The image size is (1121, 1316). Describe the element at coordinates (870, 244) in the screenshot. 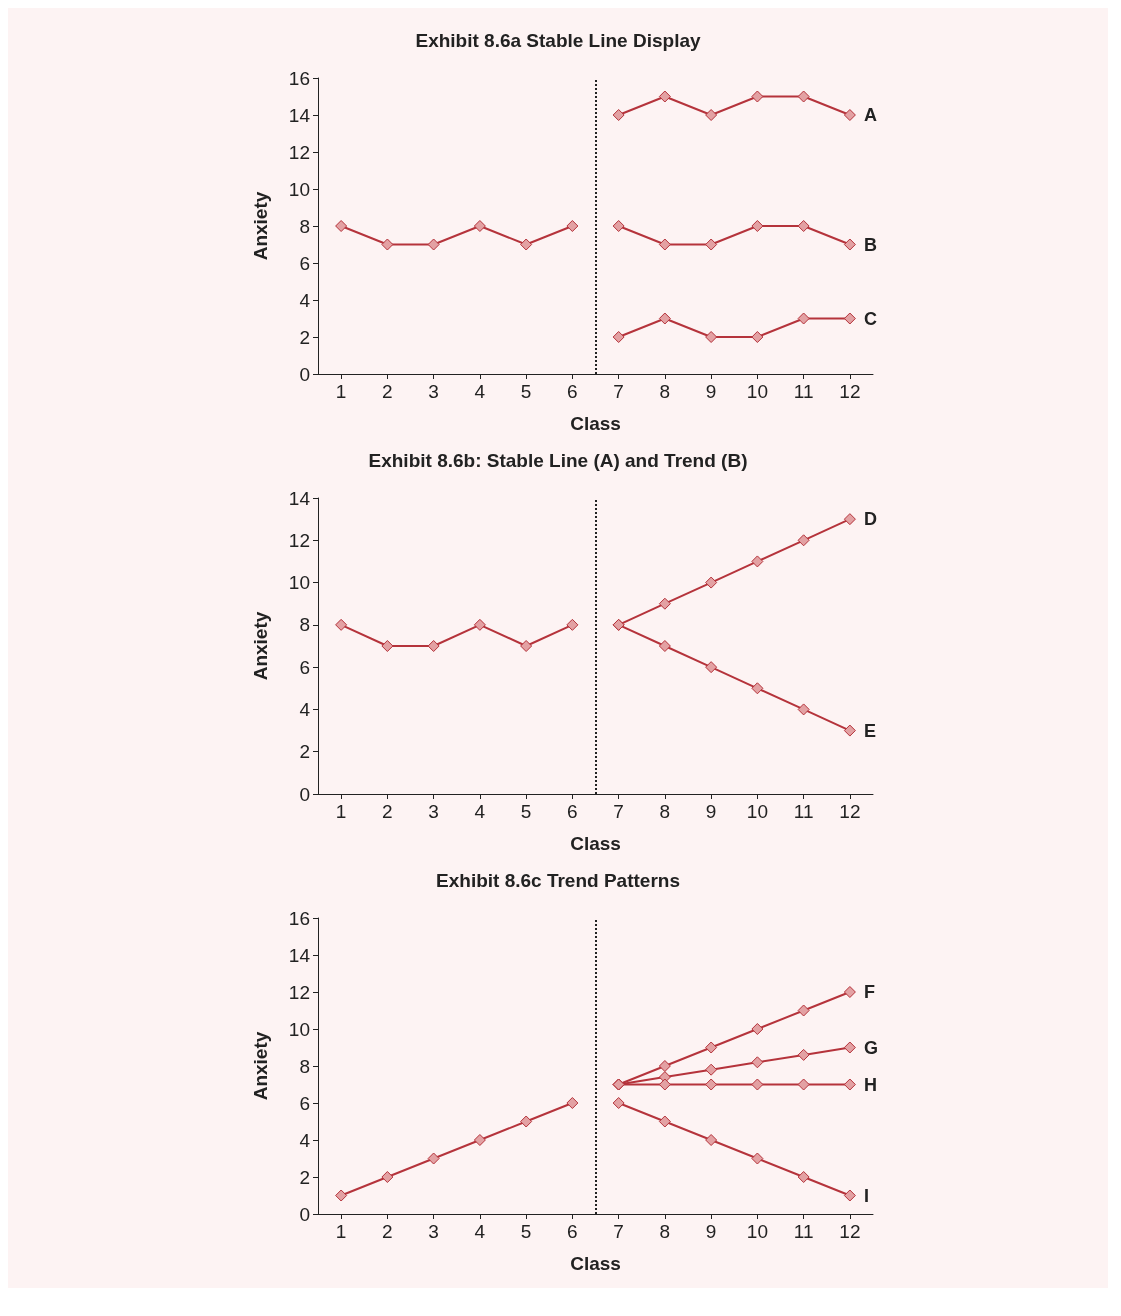

I see `series-label: B` at that location.